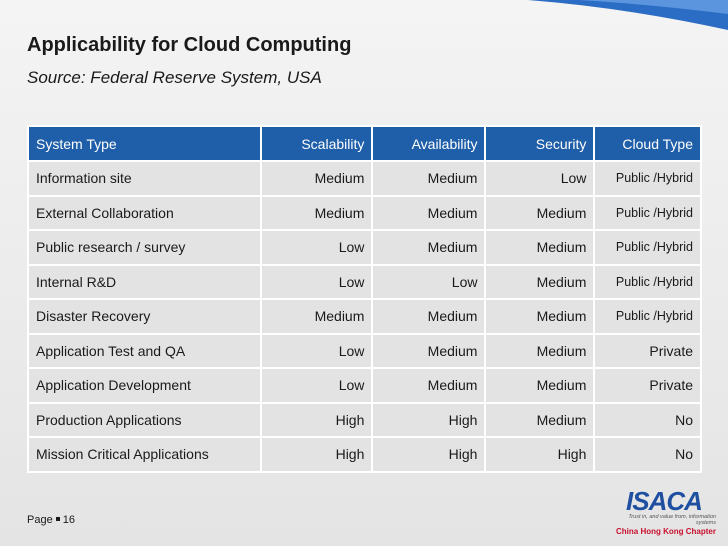 The image size is (728, 546). Describe the element at coordinates (540, 143) in the screenshot. I see `column-header: Security` at that location.